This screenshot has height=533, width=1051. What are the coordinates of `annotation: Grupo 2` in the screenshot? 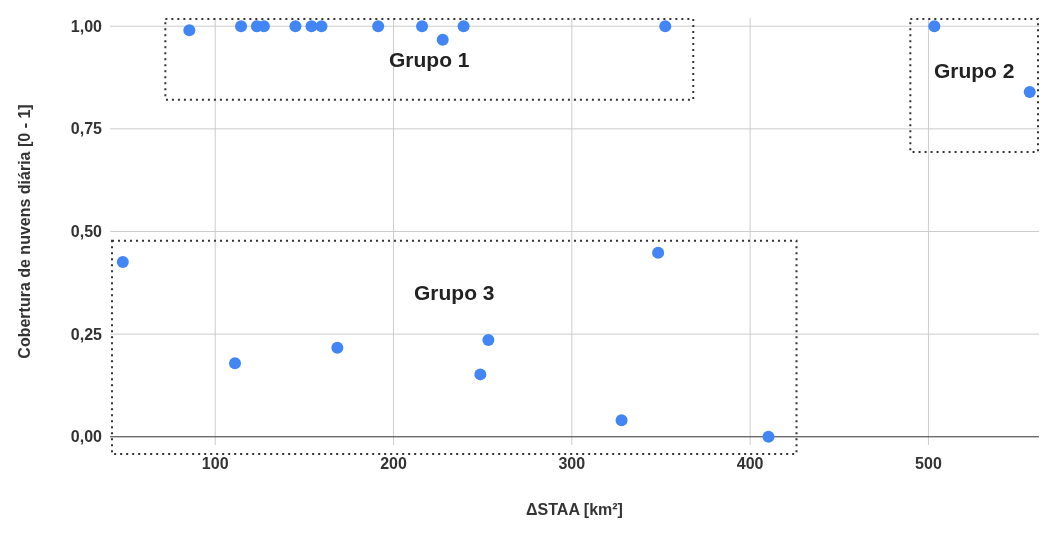 It's located at (974, 71).